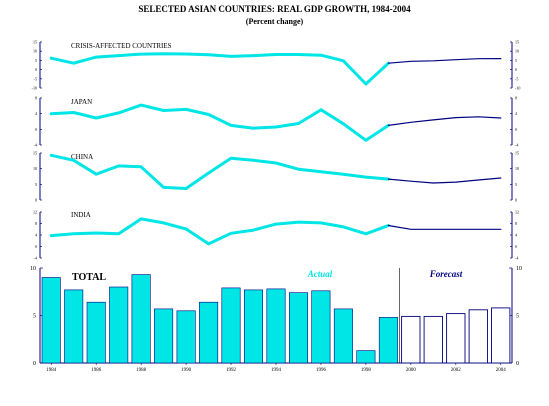 The height and width of the screenshot is (406, 549). Describe the element at coordinates (35, 78) in the screenshot. I see `y-tick-label-left: -5` at that location.